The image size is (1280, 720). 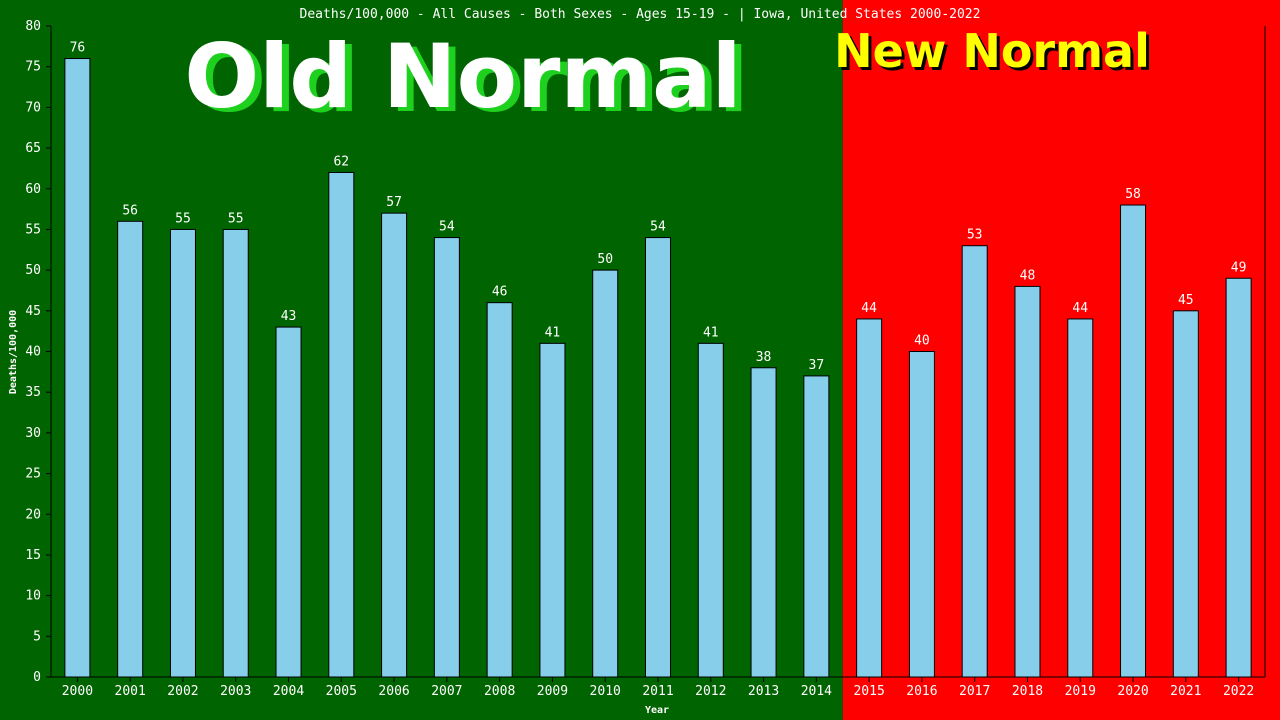 What do you see at coordinates (1132, 691) in the screenshot?
I see `x-tick-label: 2020` at bounding box center [1132, 691].